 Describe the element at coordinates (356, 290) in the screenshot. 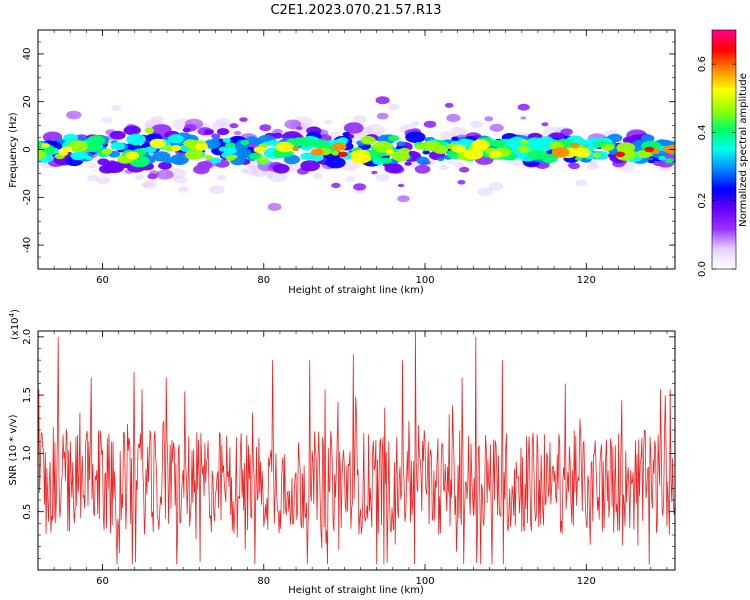

I see `spectrogram-xlabel: Height of straight line (km)` at that location.